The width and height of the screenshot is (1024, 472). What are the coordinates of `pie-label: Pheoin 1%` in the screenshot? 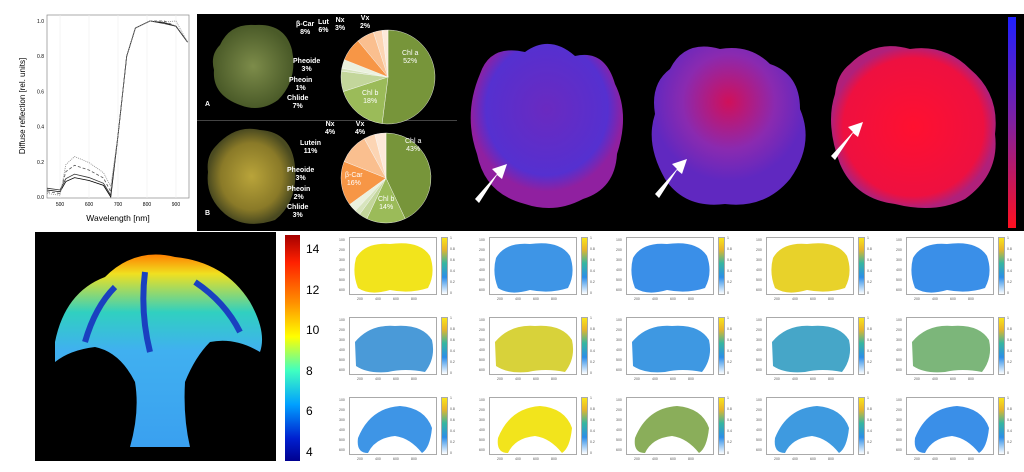 It's located at (300, 85).